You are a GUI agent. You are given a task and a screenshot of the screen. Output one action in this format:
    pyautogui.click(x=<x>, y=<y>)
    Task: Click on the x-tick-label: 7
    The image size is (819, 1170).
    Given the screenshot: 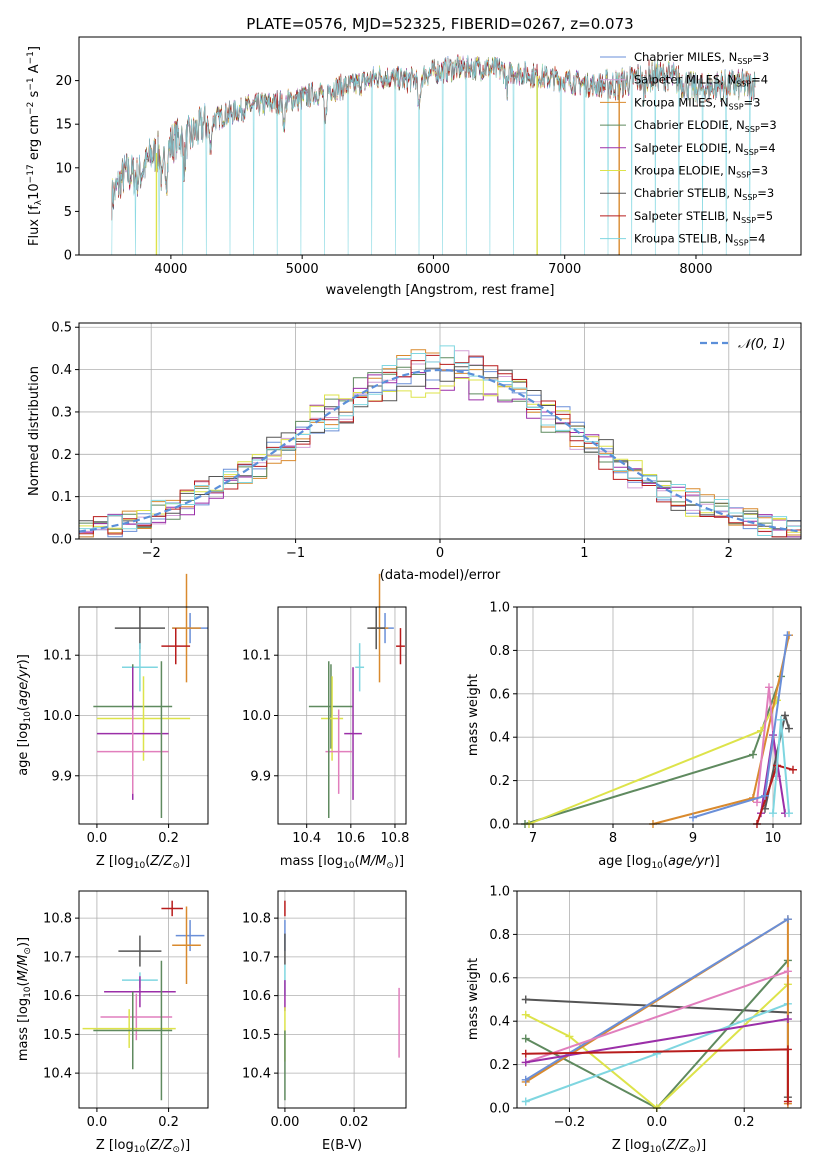 What is the action you would take?
    pyautogui.click(x=533, y=838)
    